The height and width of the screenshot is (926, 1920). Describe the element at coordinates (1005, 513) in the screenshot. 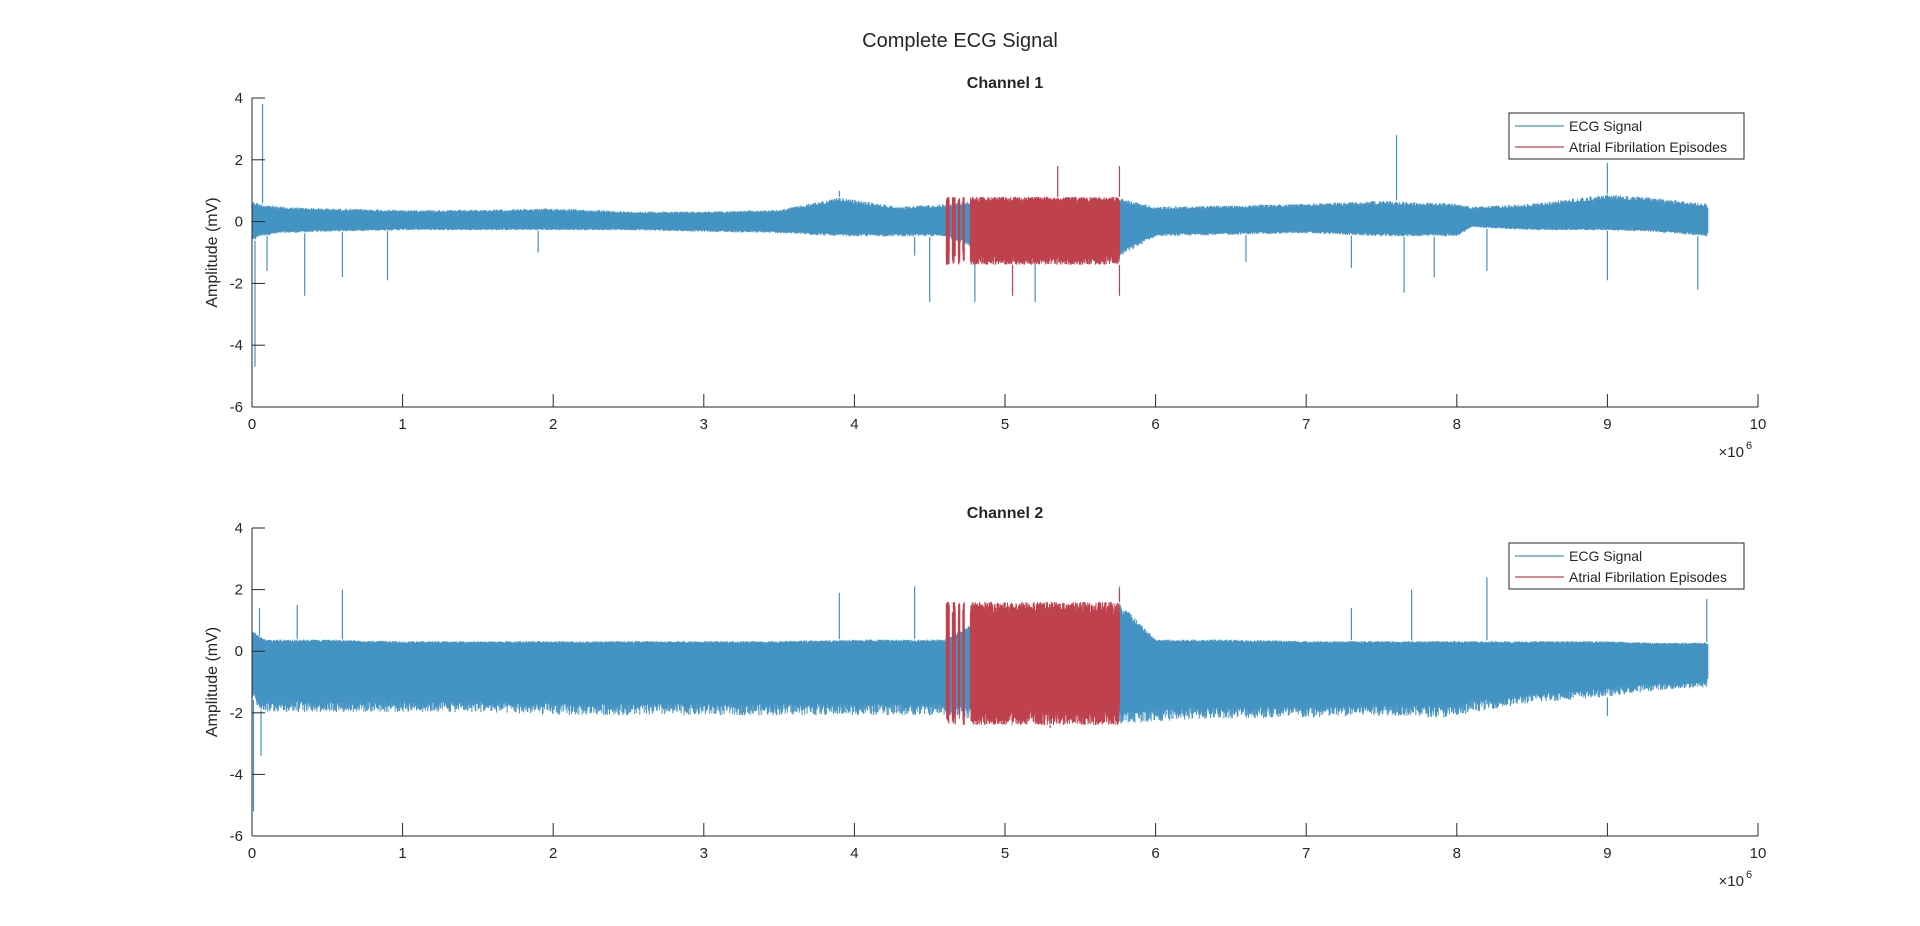

I see `subplot-title: Channel 2` at that location.